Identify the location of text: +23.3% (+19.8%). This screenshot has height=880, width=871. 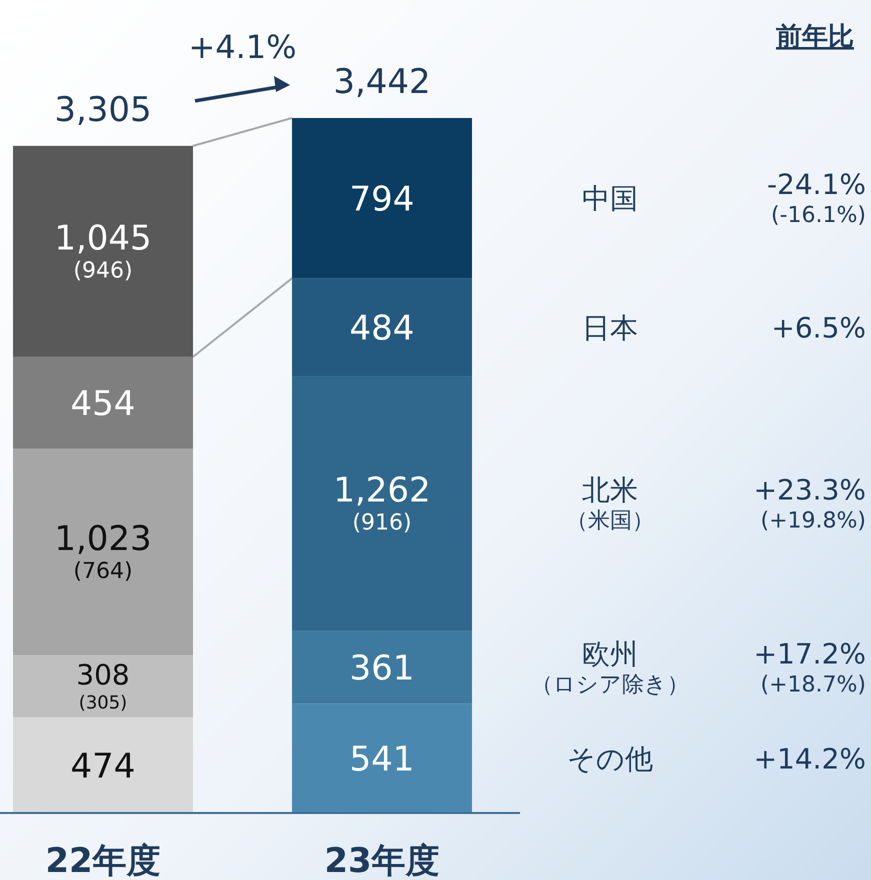
(810, 504).